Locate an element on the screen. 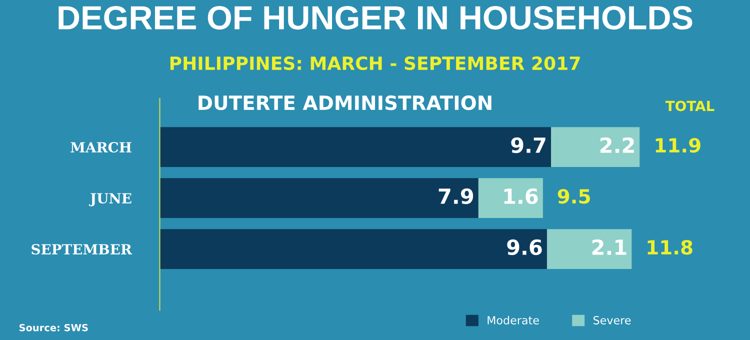  total-label: 11.9 is located at coordinates (678, 145).